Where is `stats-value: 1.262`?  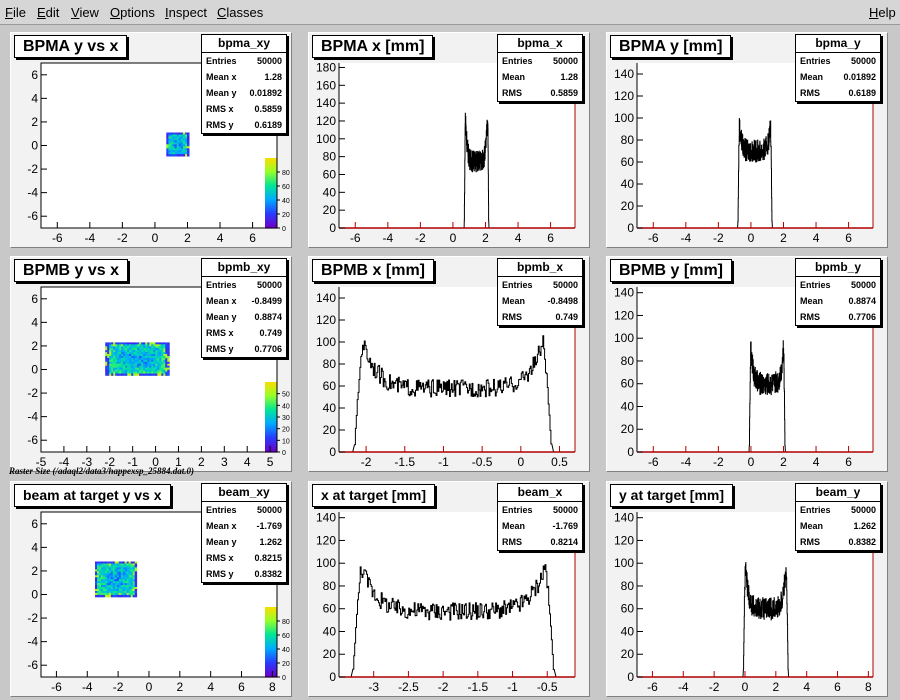 stats-value: 1.262 is located at coordinates (270, 542).